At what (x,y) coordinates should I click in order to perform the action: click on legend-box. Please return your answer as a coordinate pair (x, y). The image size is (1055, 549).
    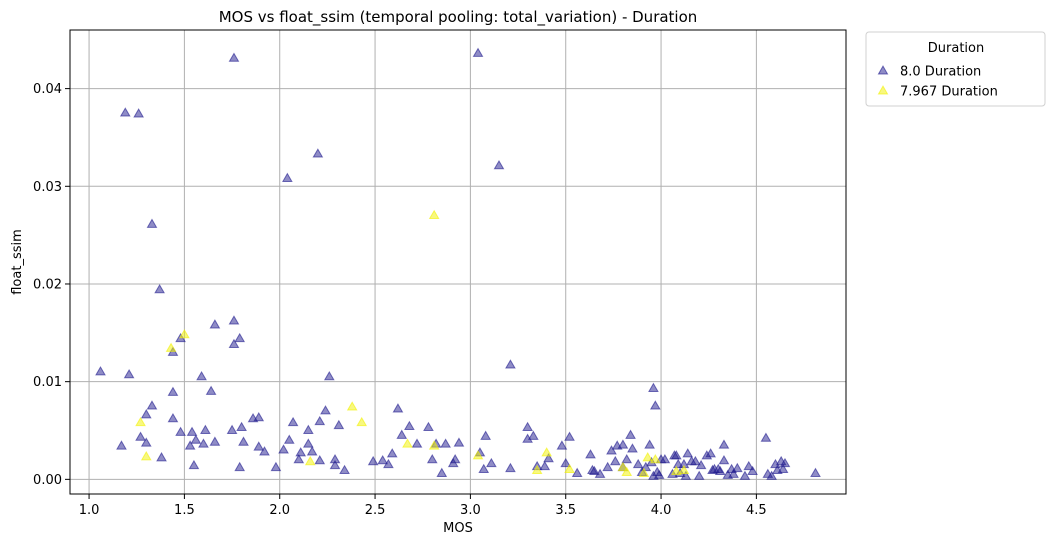
    Looking at the image, I should click on (955, 69).